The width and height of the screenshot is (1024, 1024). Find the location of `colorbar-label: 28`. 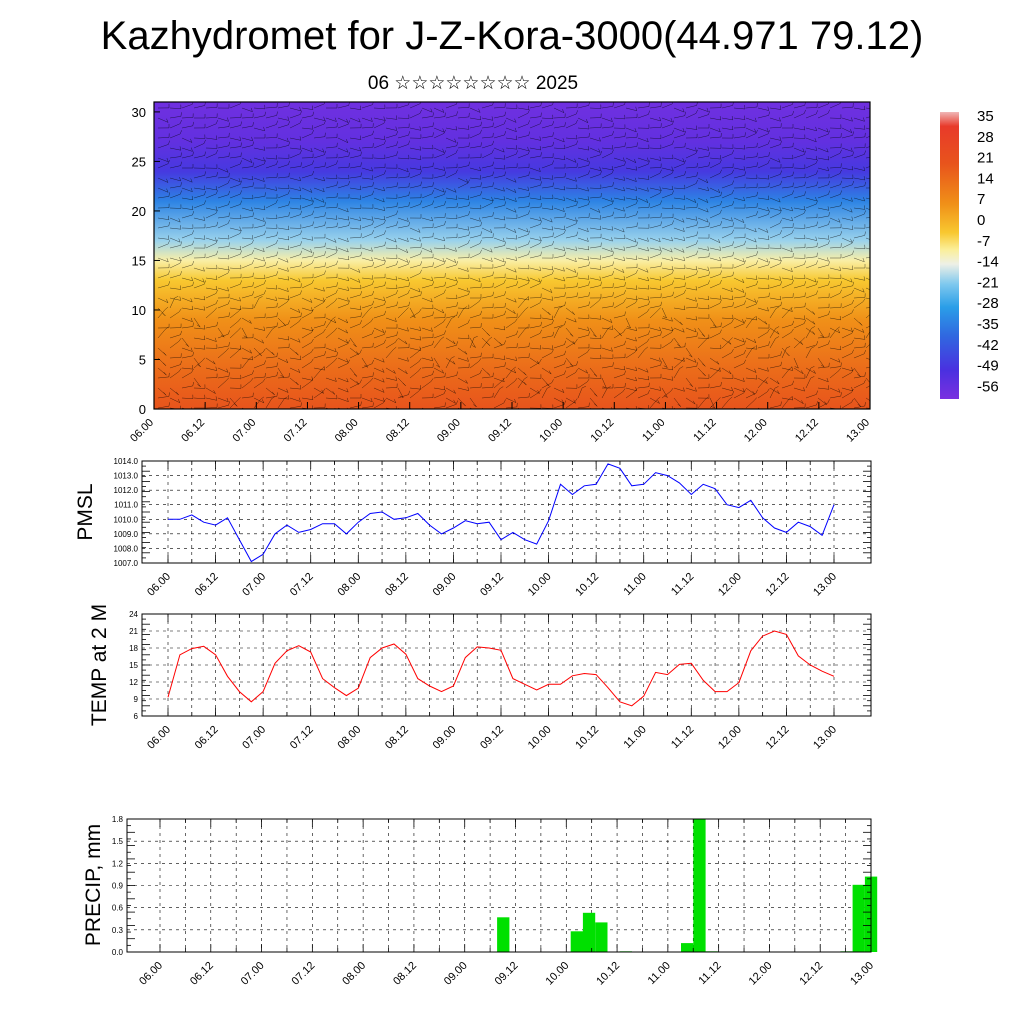

colorbar-label: 28 is located at coordinates (985, 137).